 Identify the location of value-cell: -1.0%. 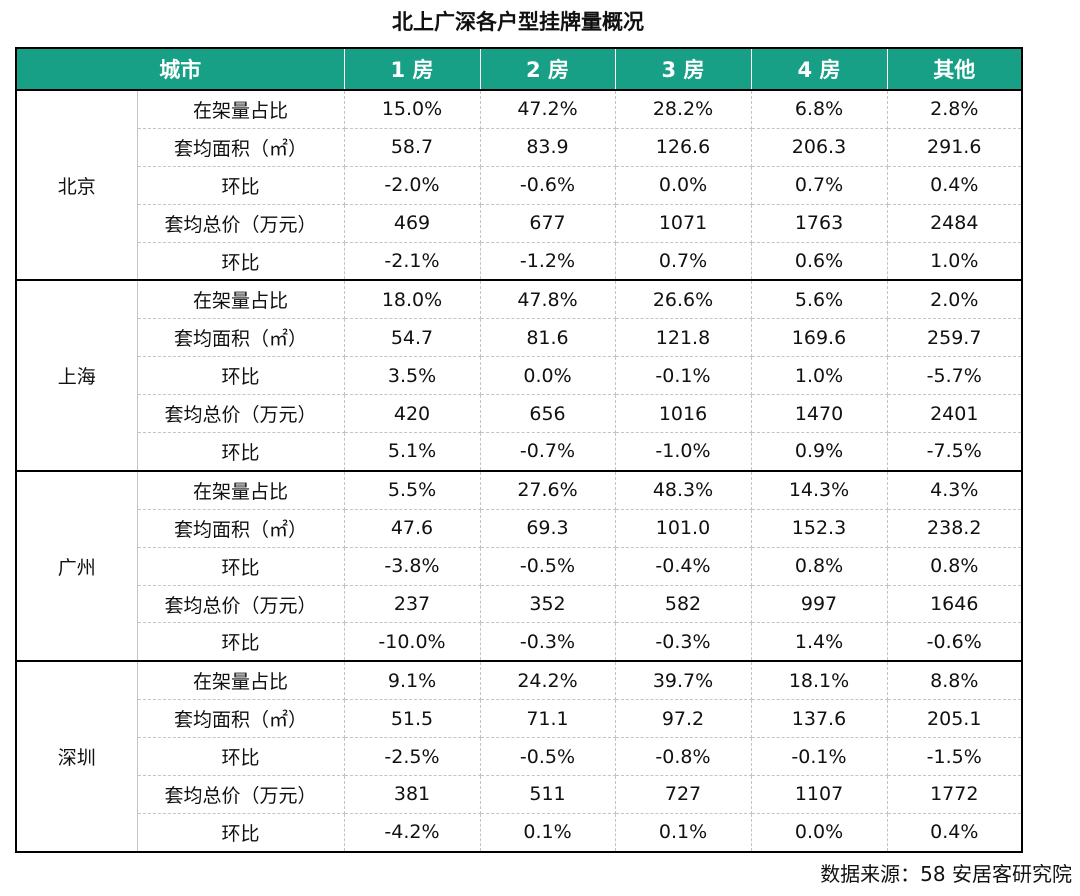
(683, 452).